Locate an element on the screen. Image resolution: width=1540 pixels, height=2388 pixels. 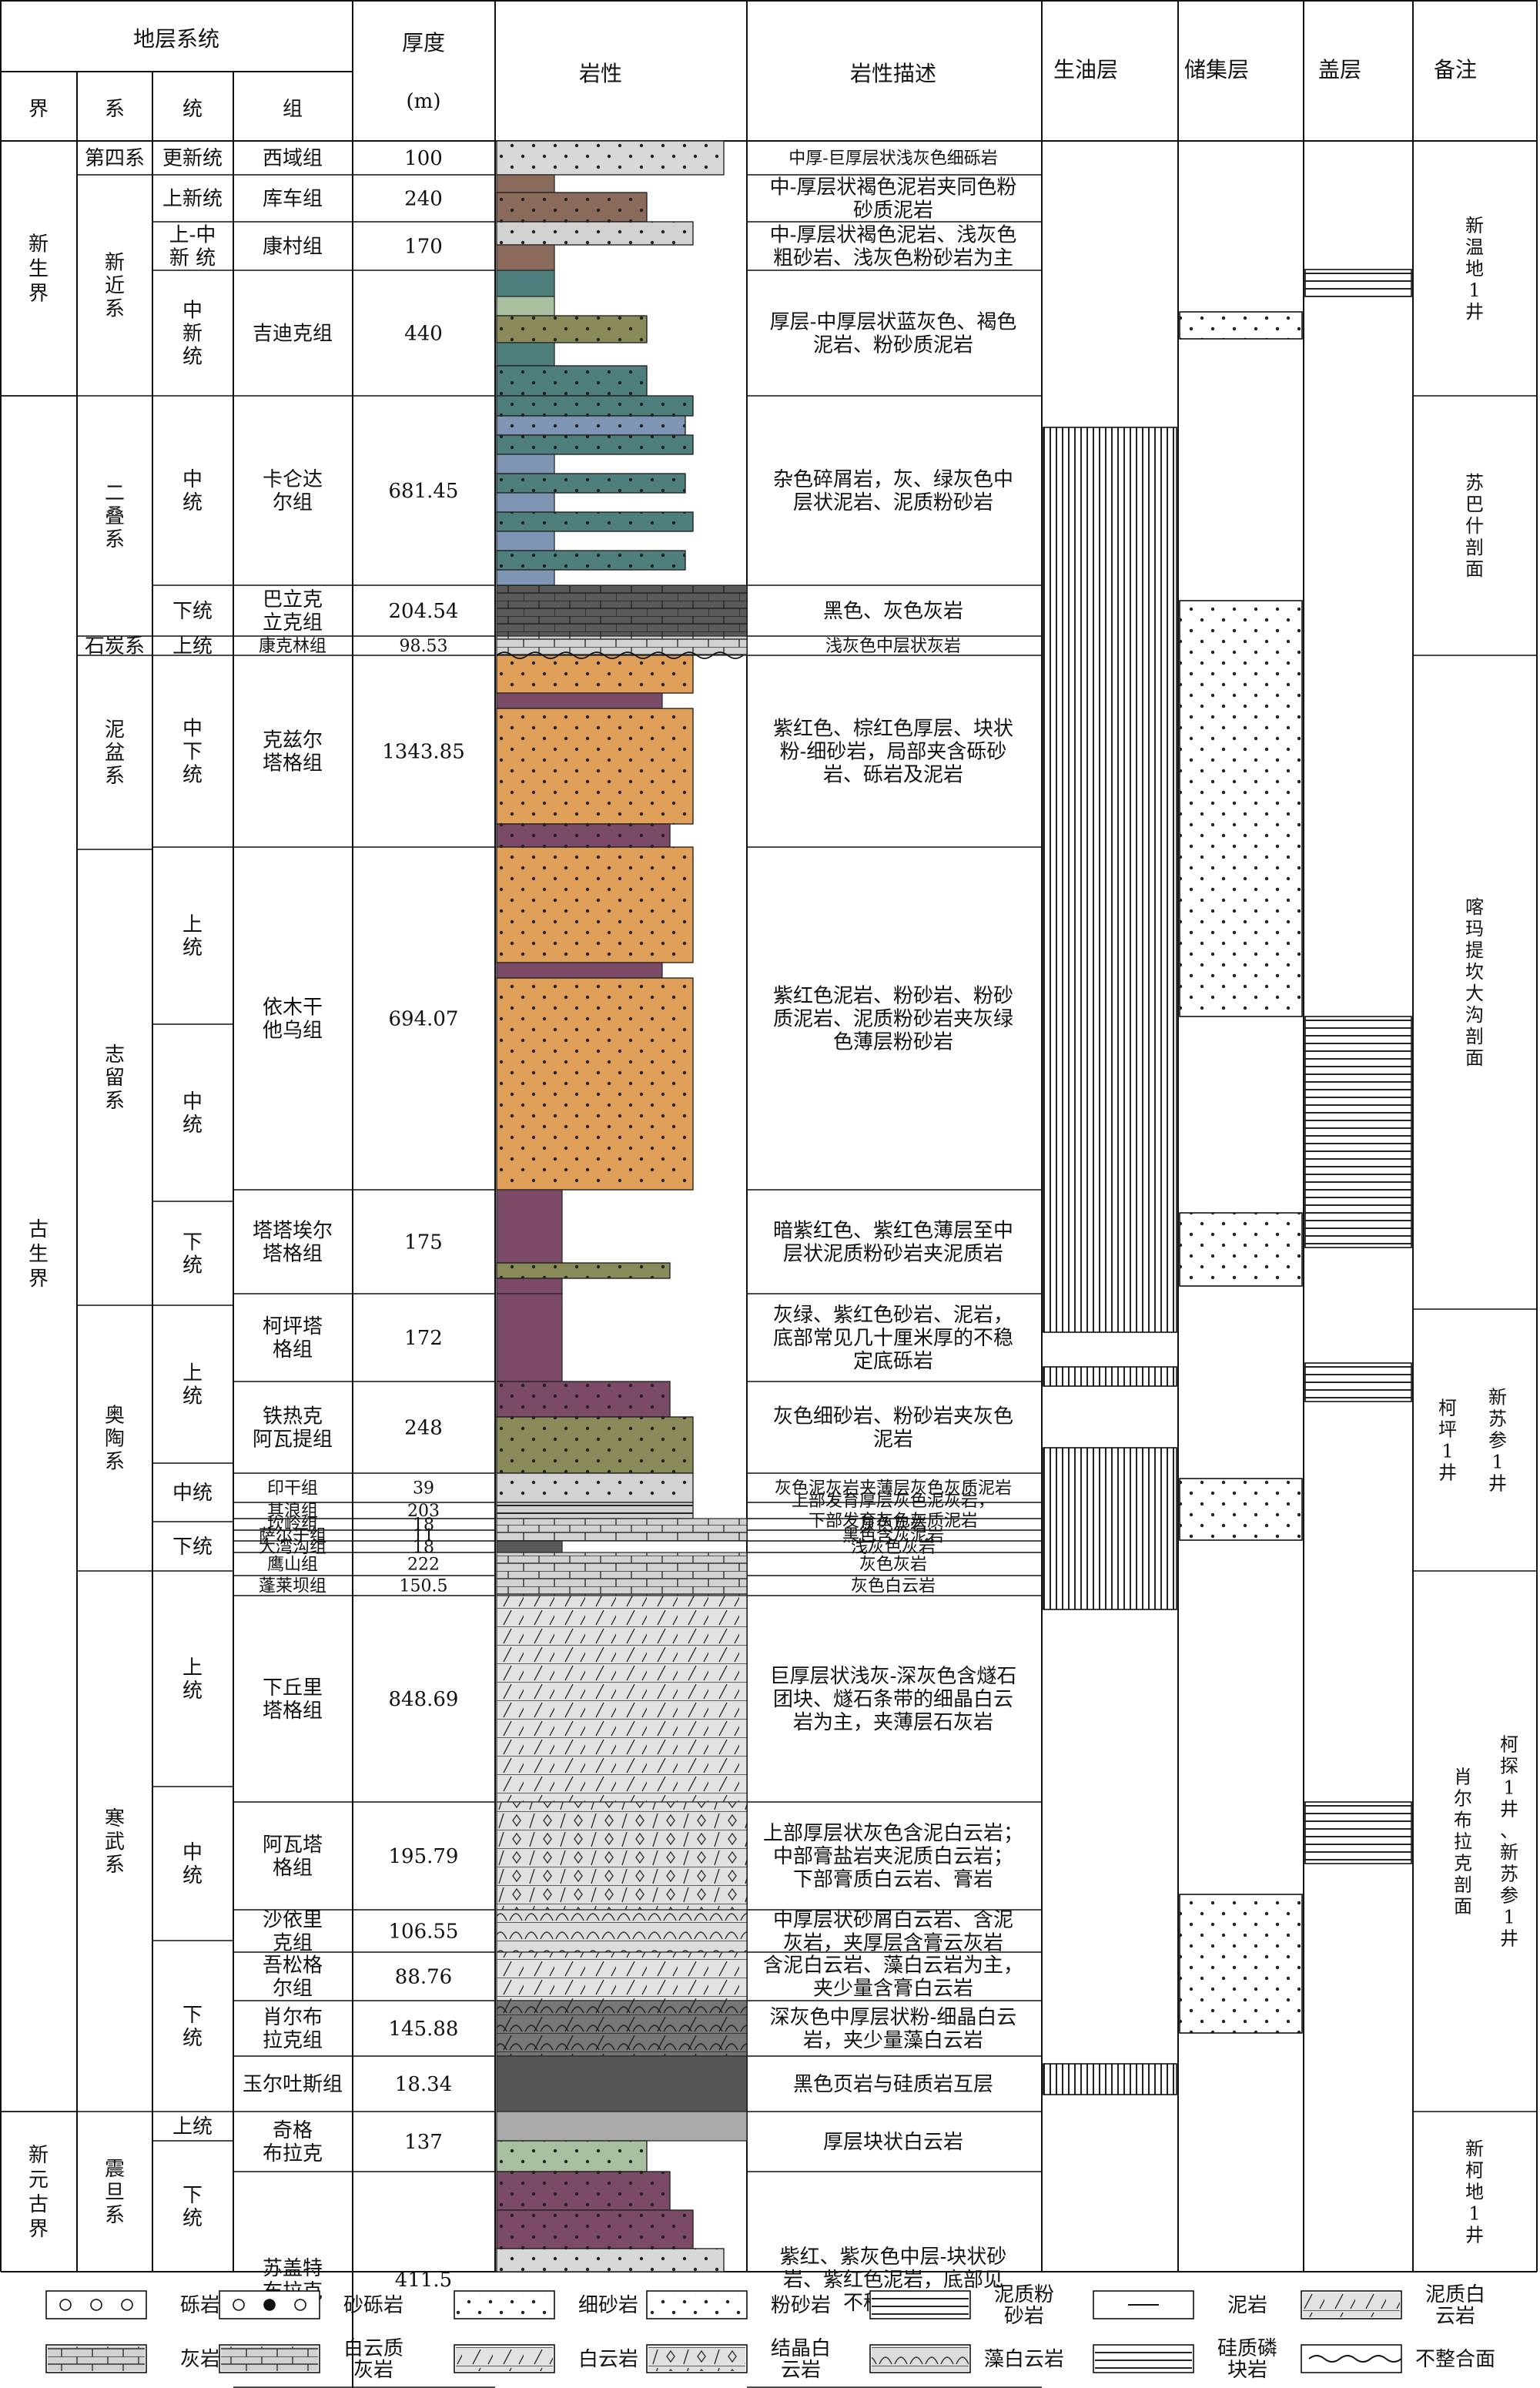
header-cap-rock: 盖层 is located at coordinates (1339, 69).